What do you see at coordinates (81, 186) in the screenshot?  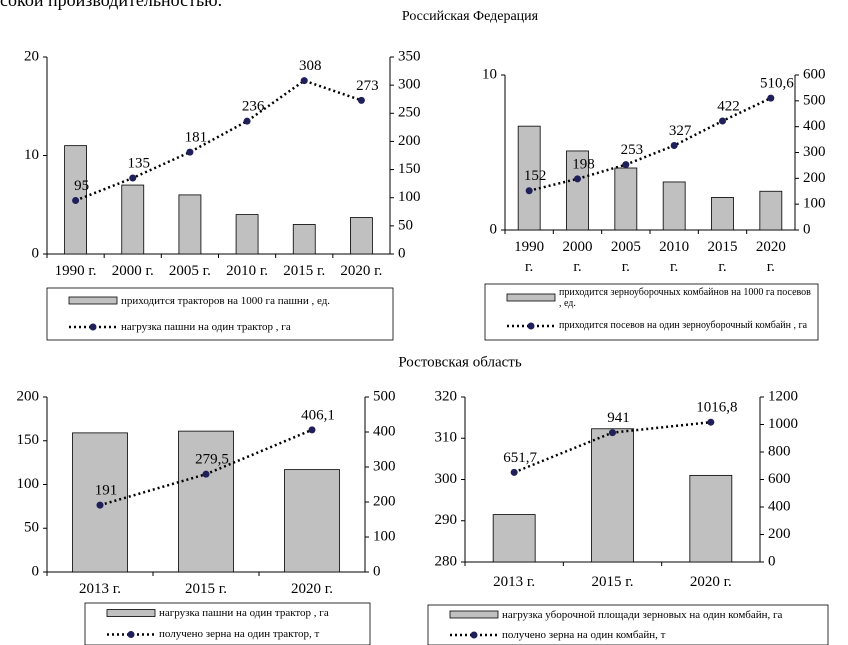 I see `data-label: 95` at bounding box center [81, 186].